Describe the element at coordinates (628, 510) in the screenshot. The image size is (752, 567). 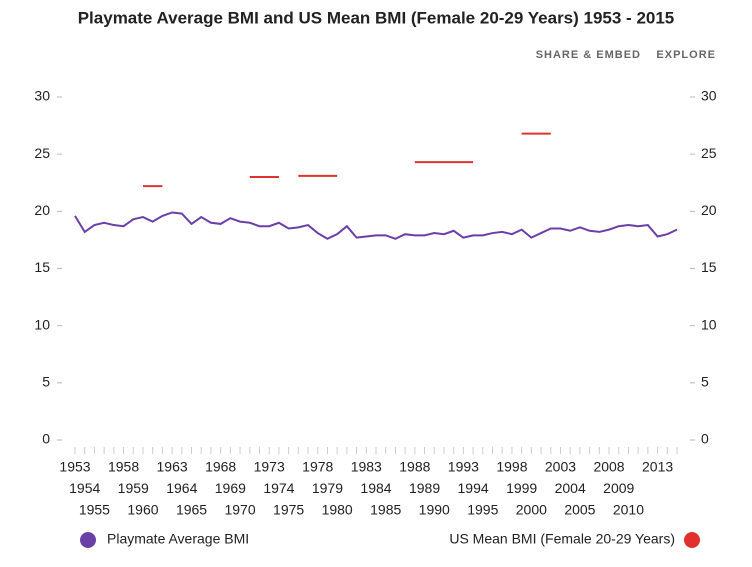
I see `x-tick-label: 2010` at that location.